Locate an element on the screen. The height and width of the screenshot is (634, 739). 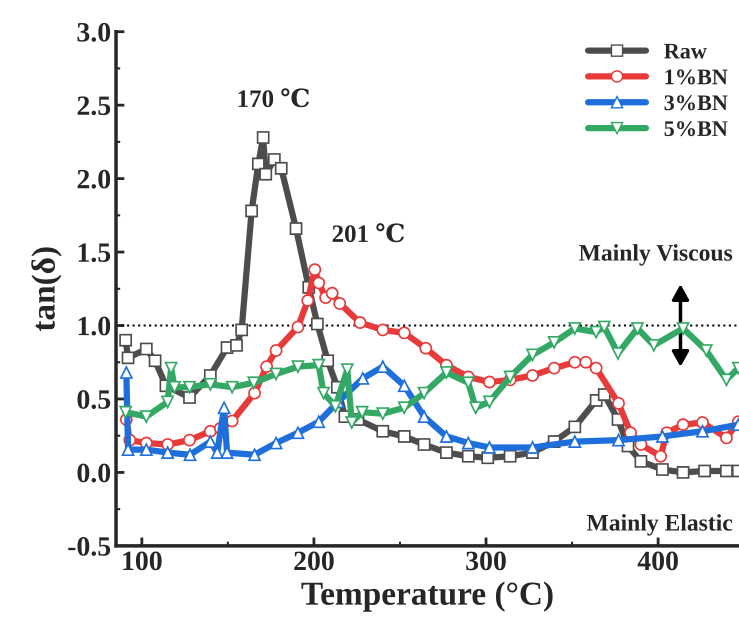
y-tick-label: 2.5 is located at coordinates (94, 106).